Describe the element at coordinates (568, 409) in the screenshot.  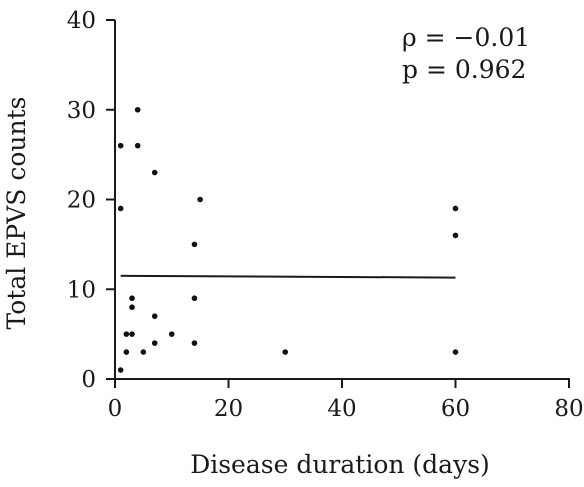
I see `x-tick-label: 80` at that location.